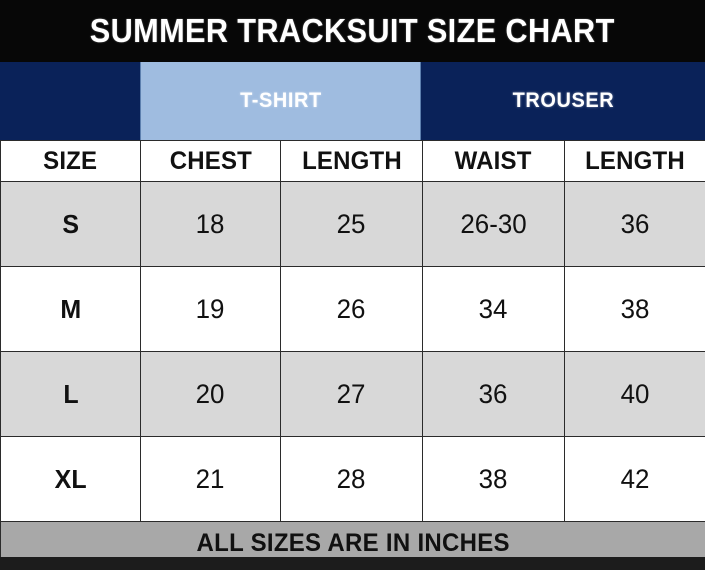 The height and width of the screenshot is (570, 705). I want to click on cell-chest-value: 20, so click(210, 393).